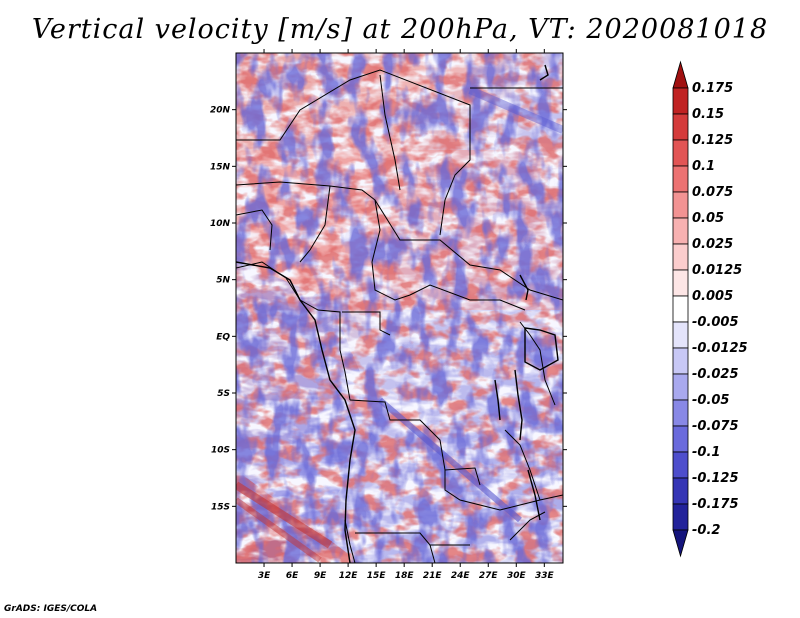  I want to click on lon-label: 9E, so click(320, 576).